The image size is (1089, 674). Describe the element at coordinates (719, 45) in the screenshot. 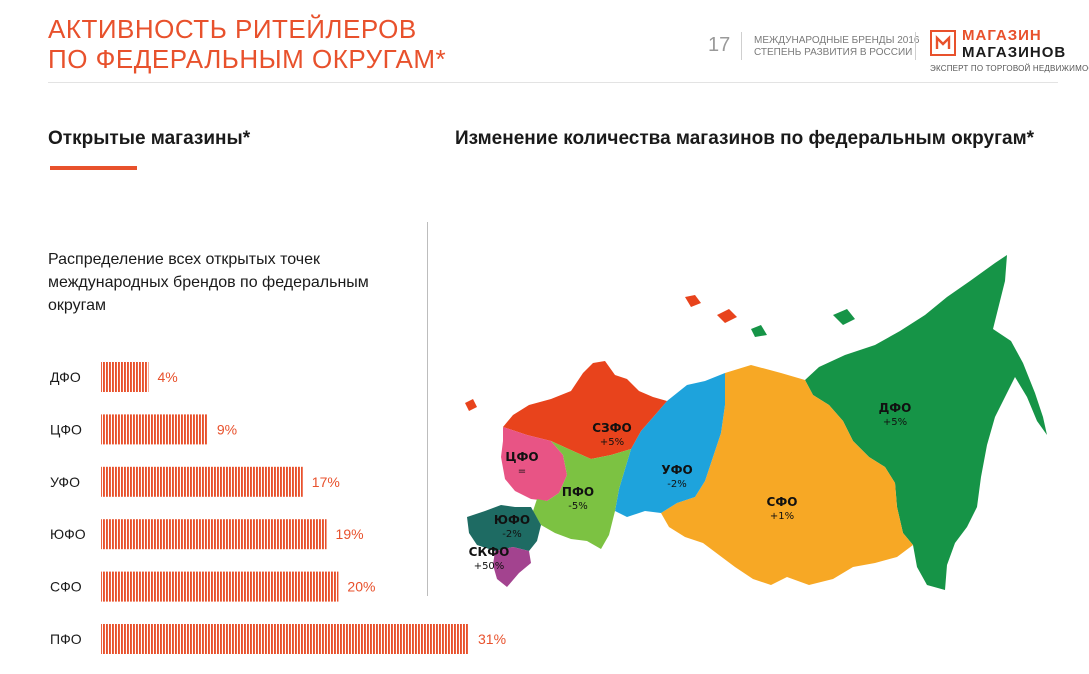

I see `page-number: 17` at that location.